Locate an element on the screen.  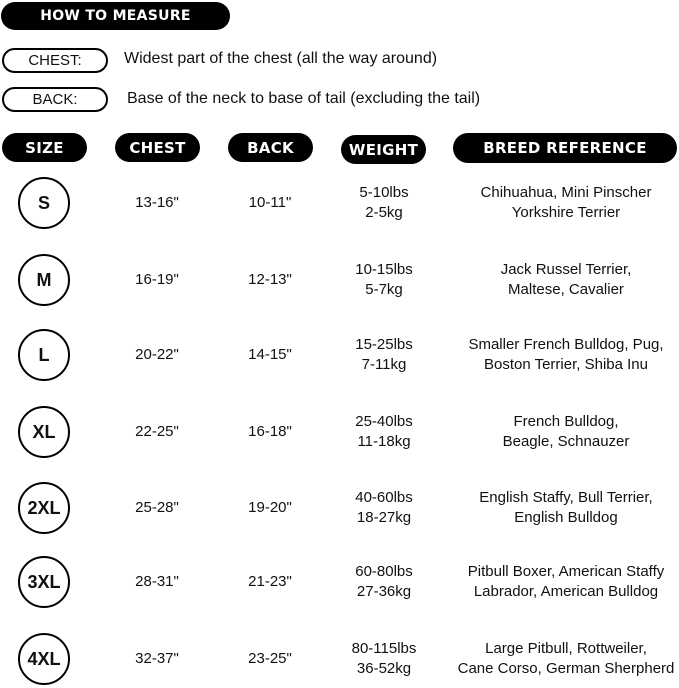
header-breed-reference: BREED REFERENCE is located at coordinates (565, 148).